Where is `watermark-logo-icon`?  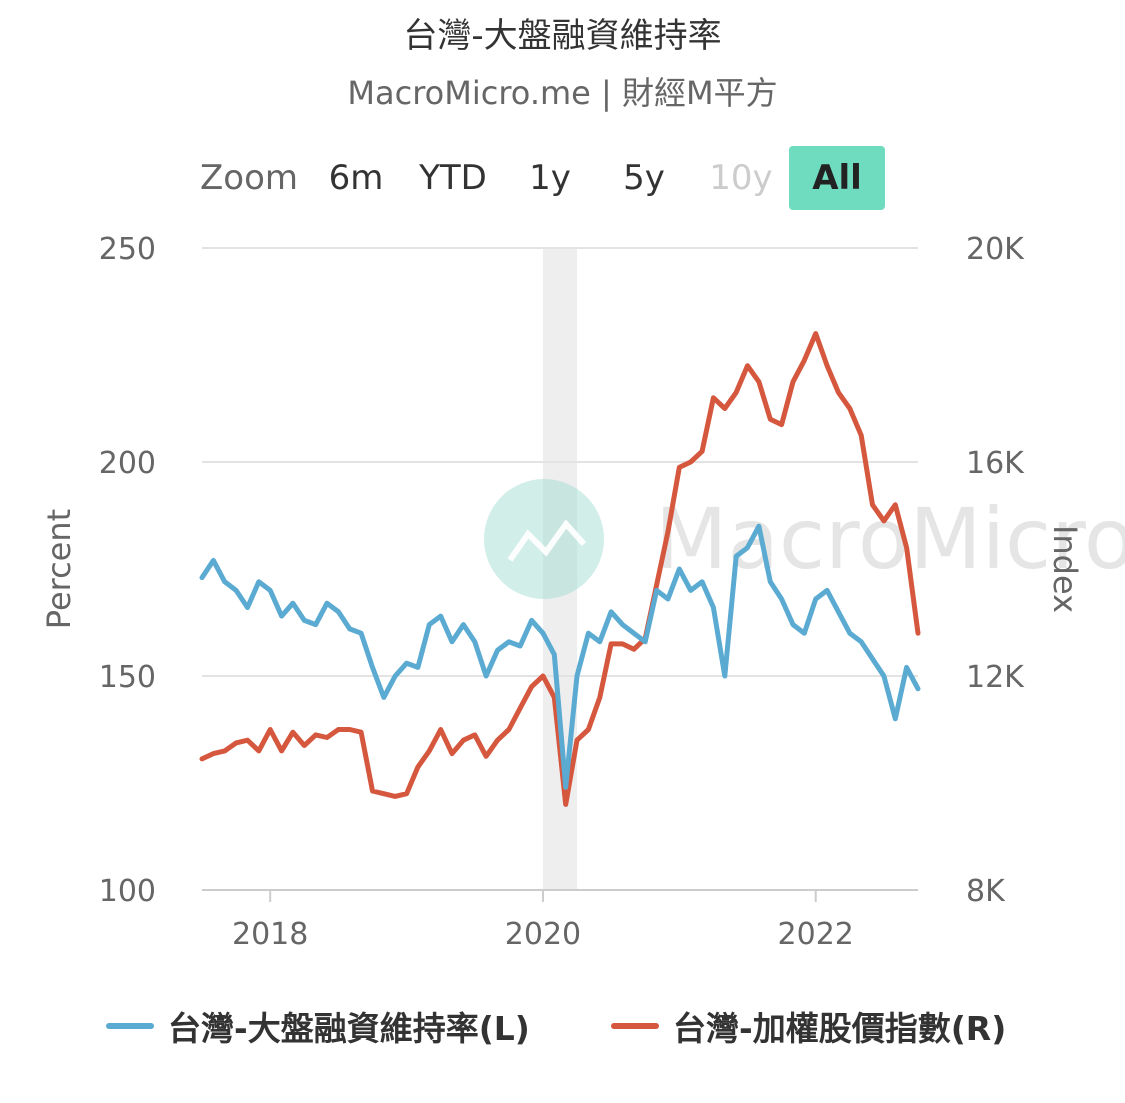 watermark-logo-icon is located at coordinates (544, 539).